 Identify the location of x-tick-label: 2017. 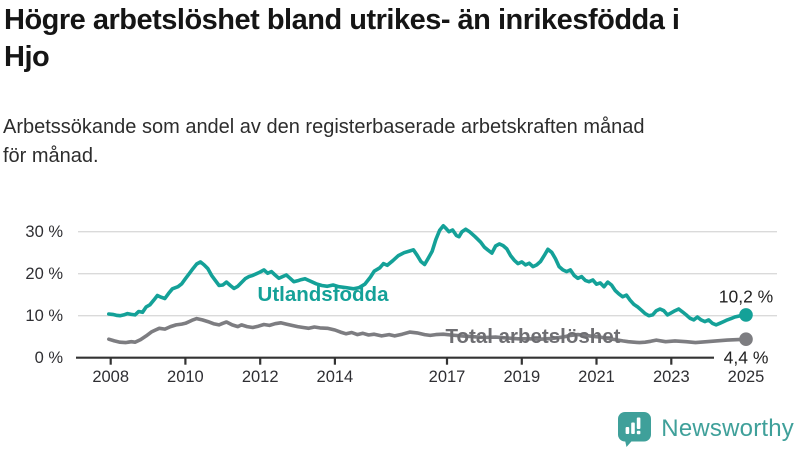
(447, 377).